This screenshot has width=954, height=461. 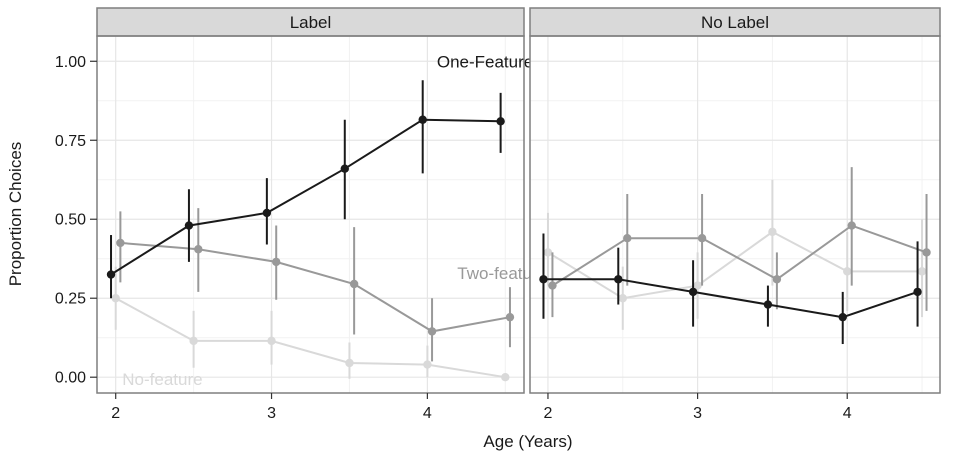 What do you see at coordinates (70, 141) in the screenshot?
I see `y-tick-label: 0.75` at bounding box center [70, 141].